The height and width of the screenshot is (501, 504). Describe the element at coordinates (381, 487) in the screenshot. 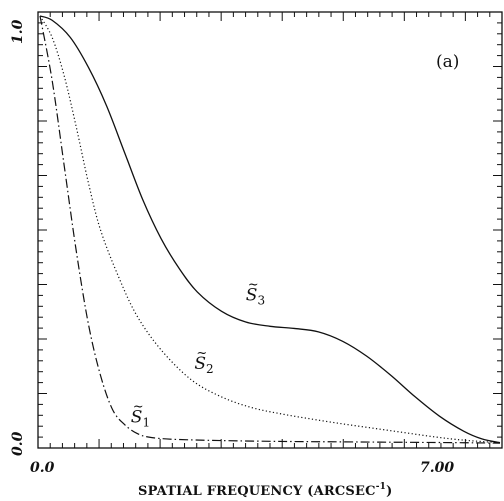

I see `x-axis-title-exponent: -1` at that location.